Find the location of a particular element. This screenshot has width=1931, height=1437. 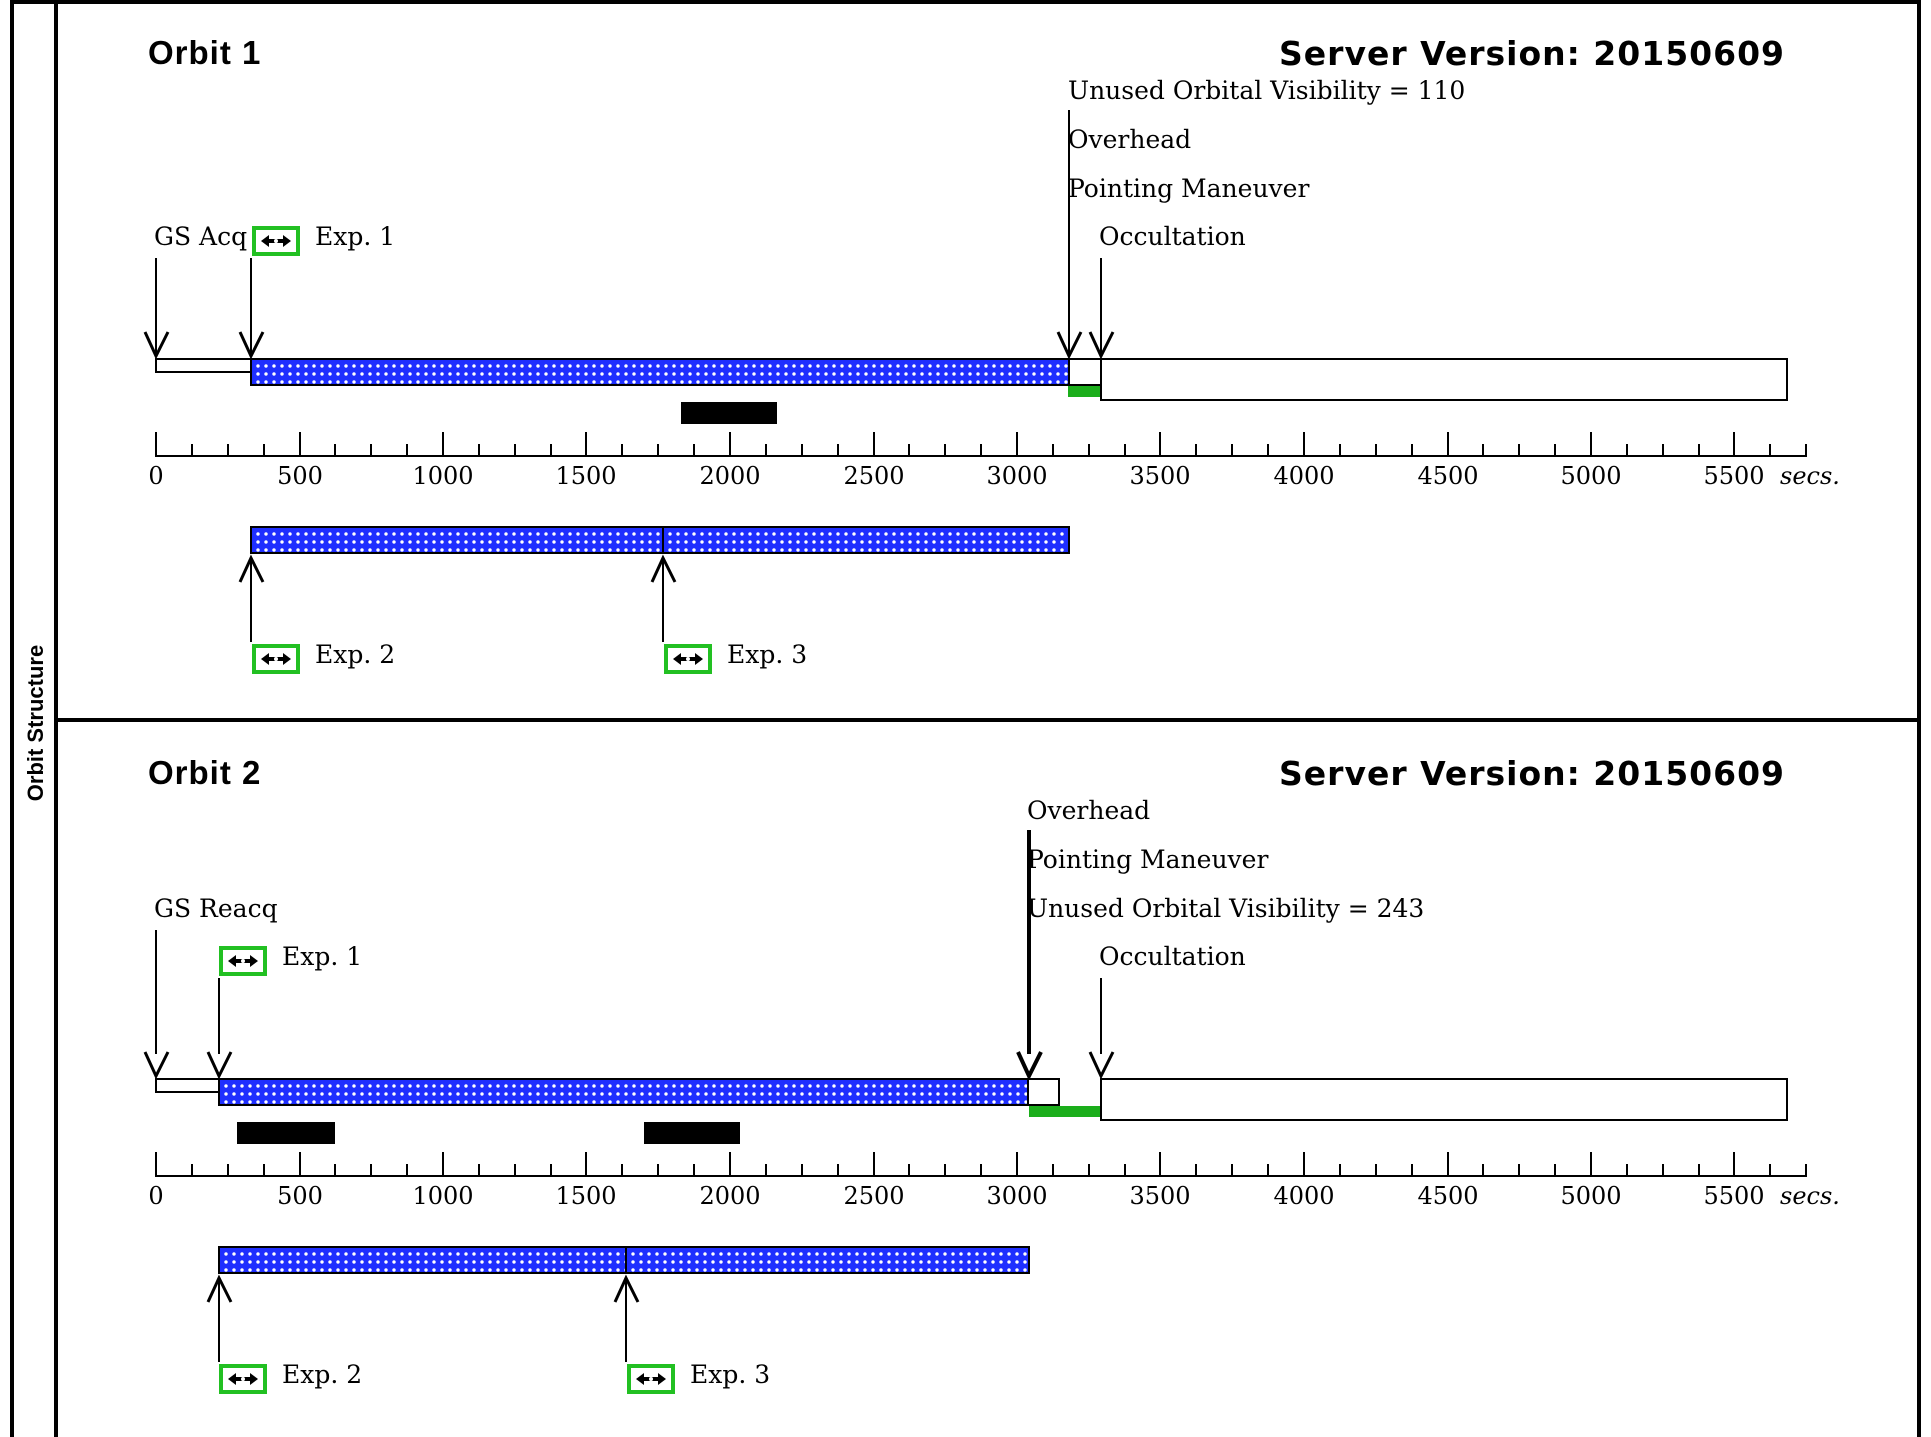

side-column is located at coordinates (36, 718).